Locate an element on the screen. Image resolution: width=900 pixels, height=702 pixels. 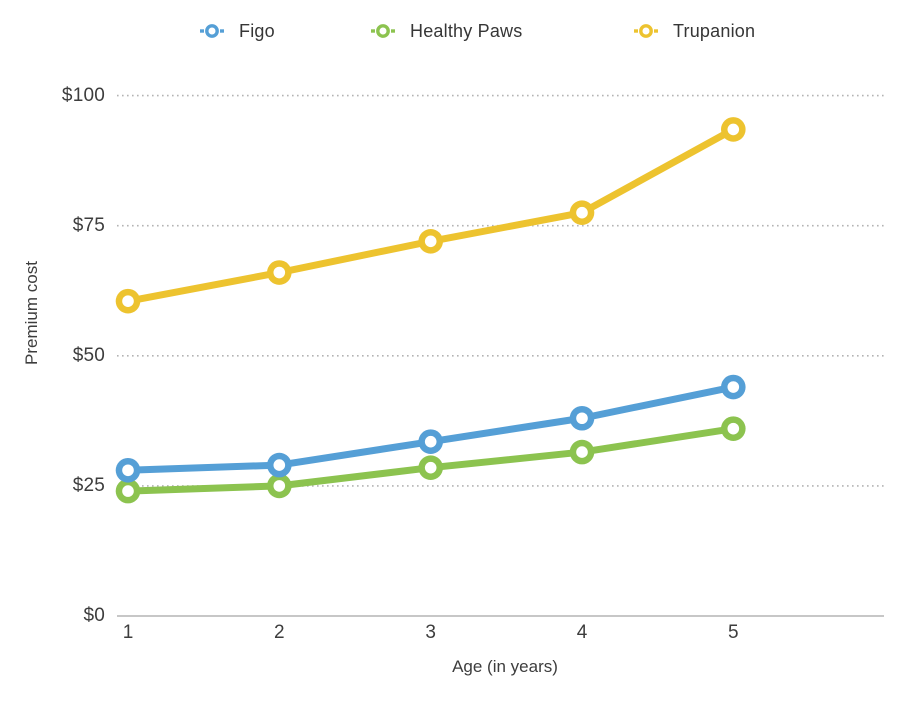
chart-legend: Figo Healthy Paws Trupanion is located at coordinates (450, 31).